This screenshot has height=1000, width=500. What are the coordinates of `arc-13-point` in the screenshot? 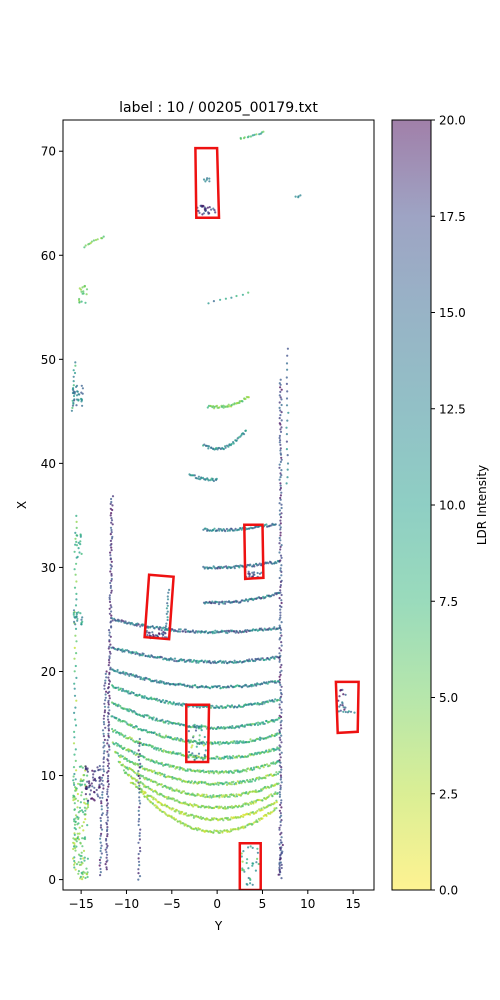 It's located at (125, 621).